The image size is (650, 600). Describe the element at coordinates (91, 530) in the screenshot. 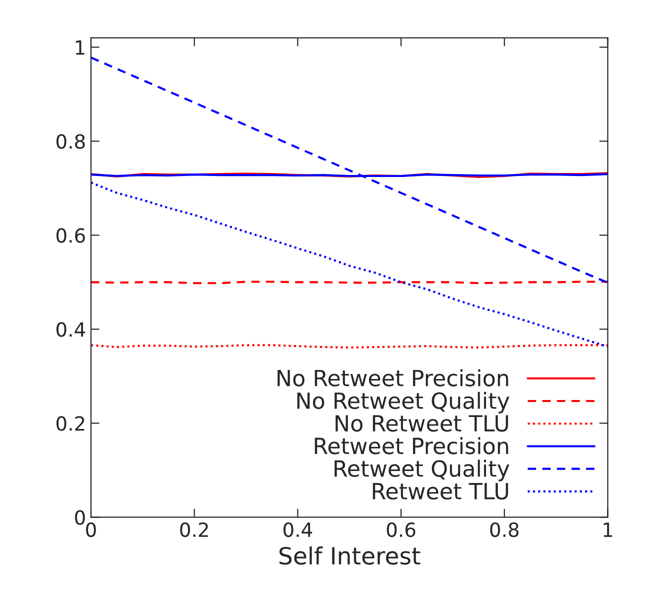

I see `x-tick-label: 0` at that location.